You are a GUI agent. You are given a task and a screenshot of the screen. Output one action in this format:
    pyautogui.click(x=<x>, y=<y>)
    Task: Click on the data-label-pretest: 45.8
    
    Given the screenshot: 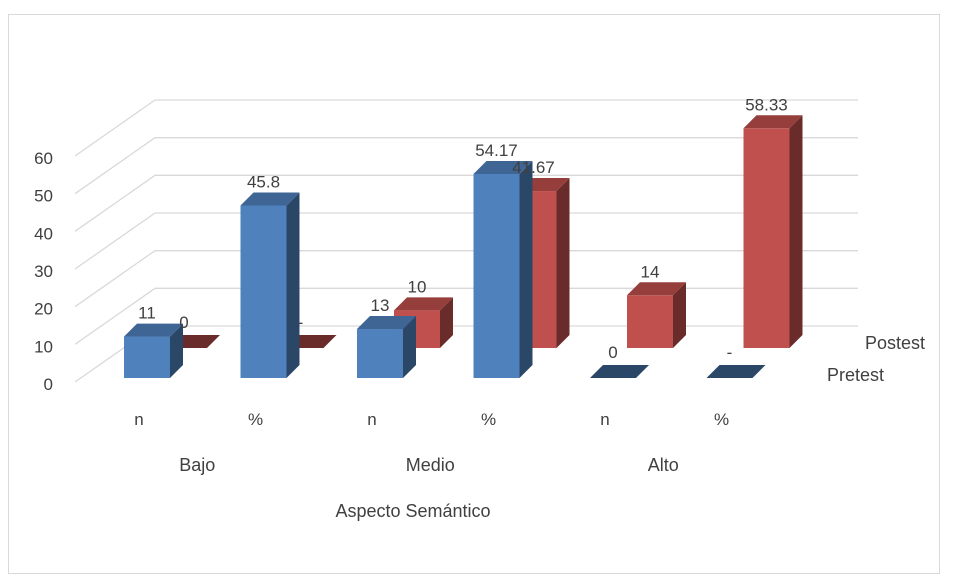 What is the action you would take?
    pyautogui.click(x=263, y=181)
    